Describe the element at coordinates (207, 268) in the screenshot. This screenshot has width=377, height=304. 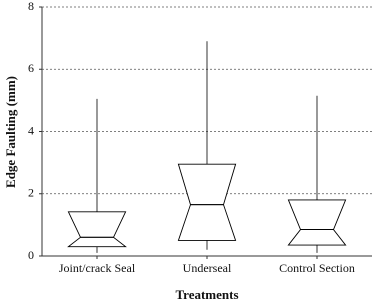
I see `x-tick-label: Underseal` at that location.